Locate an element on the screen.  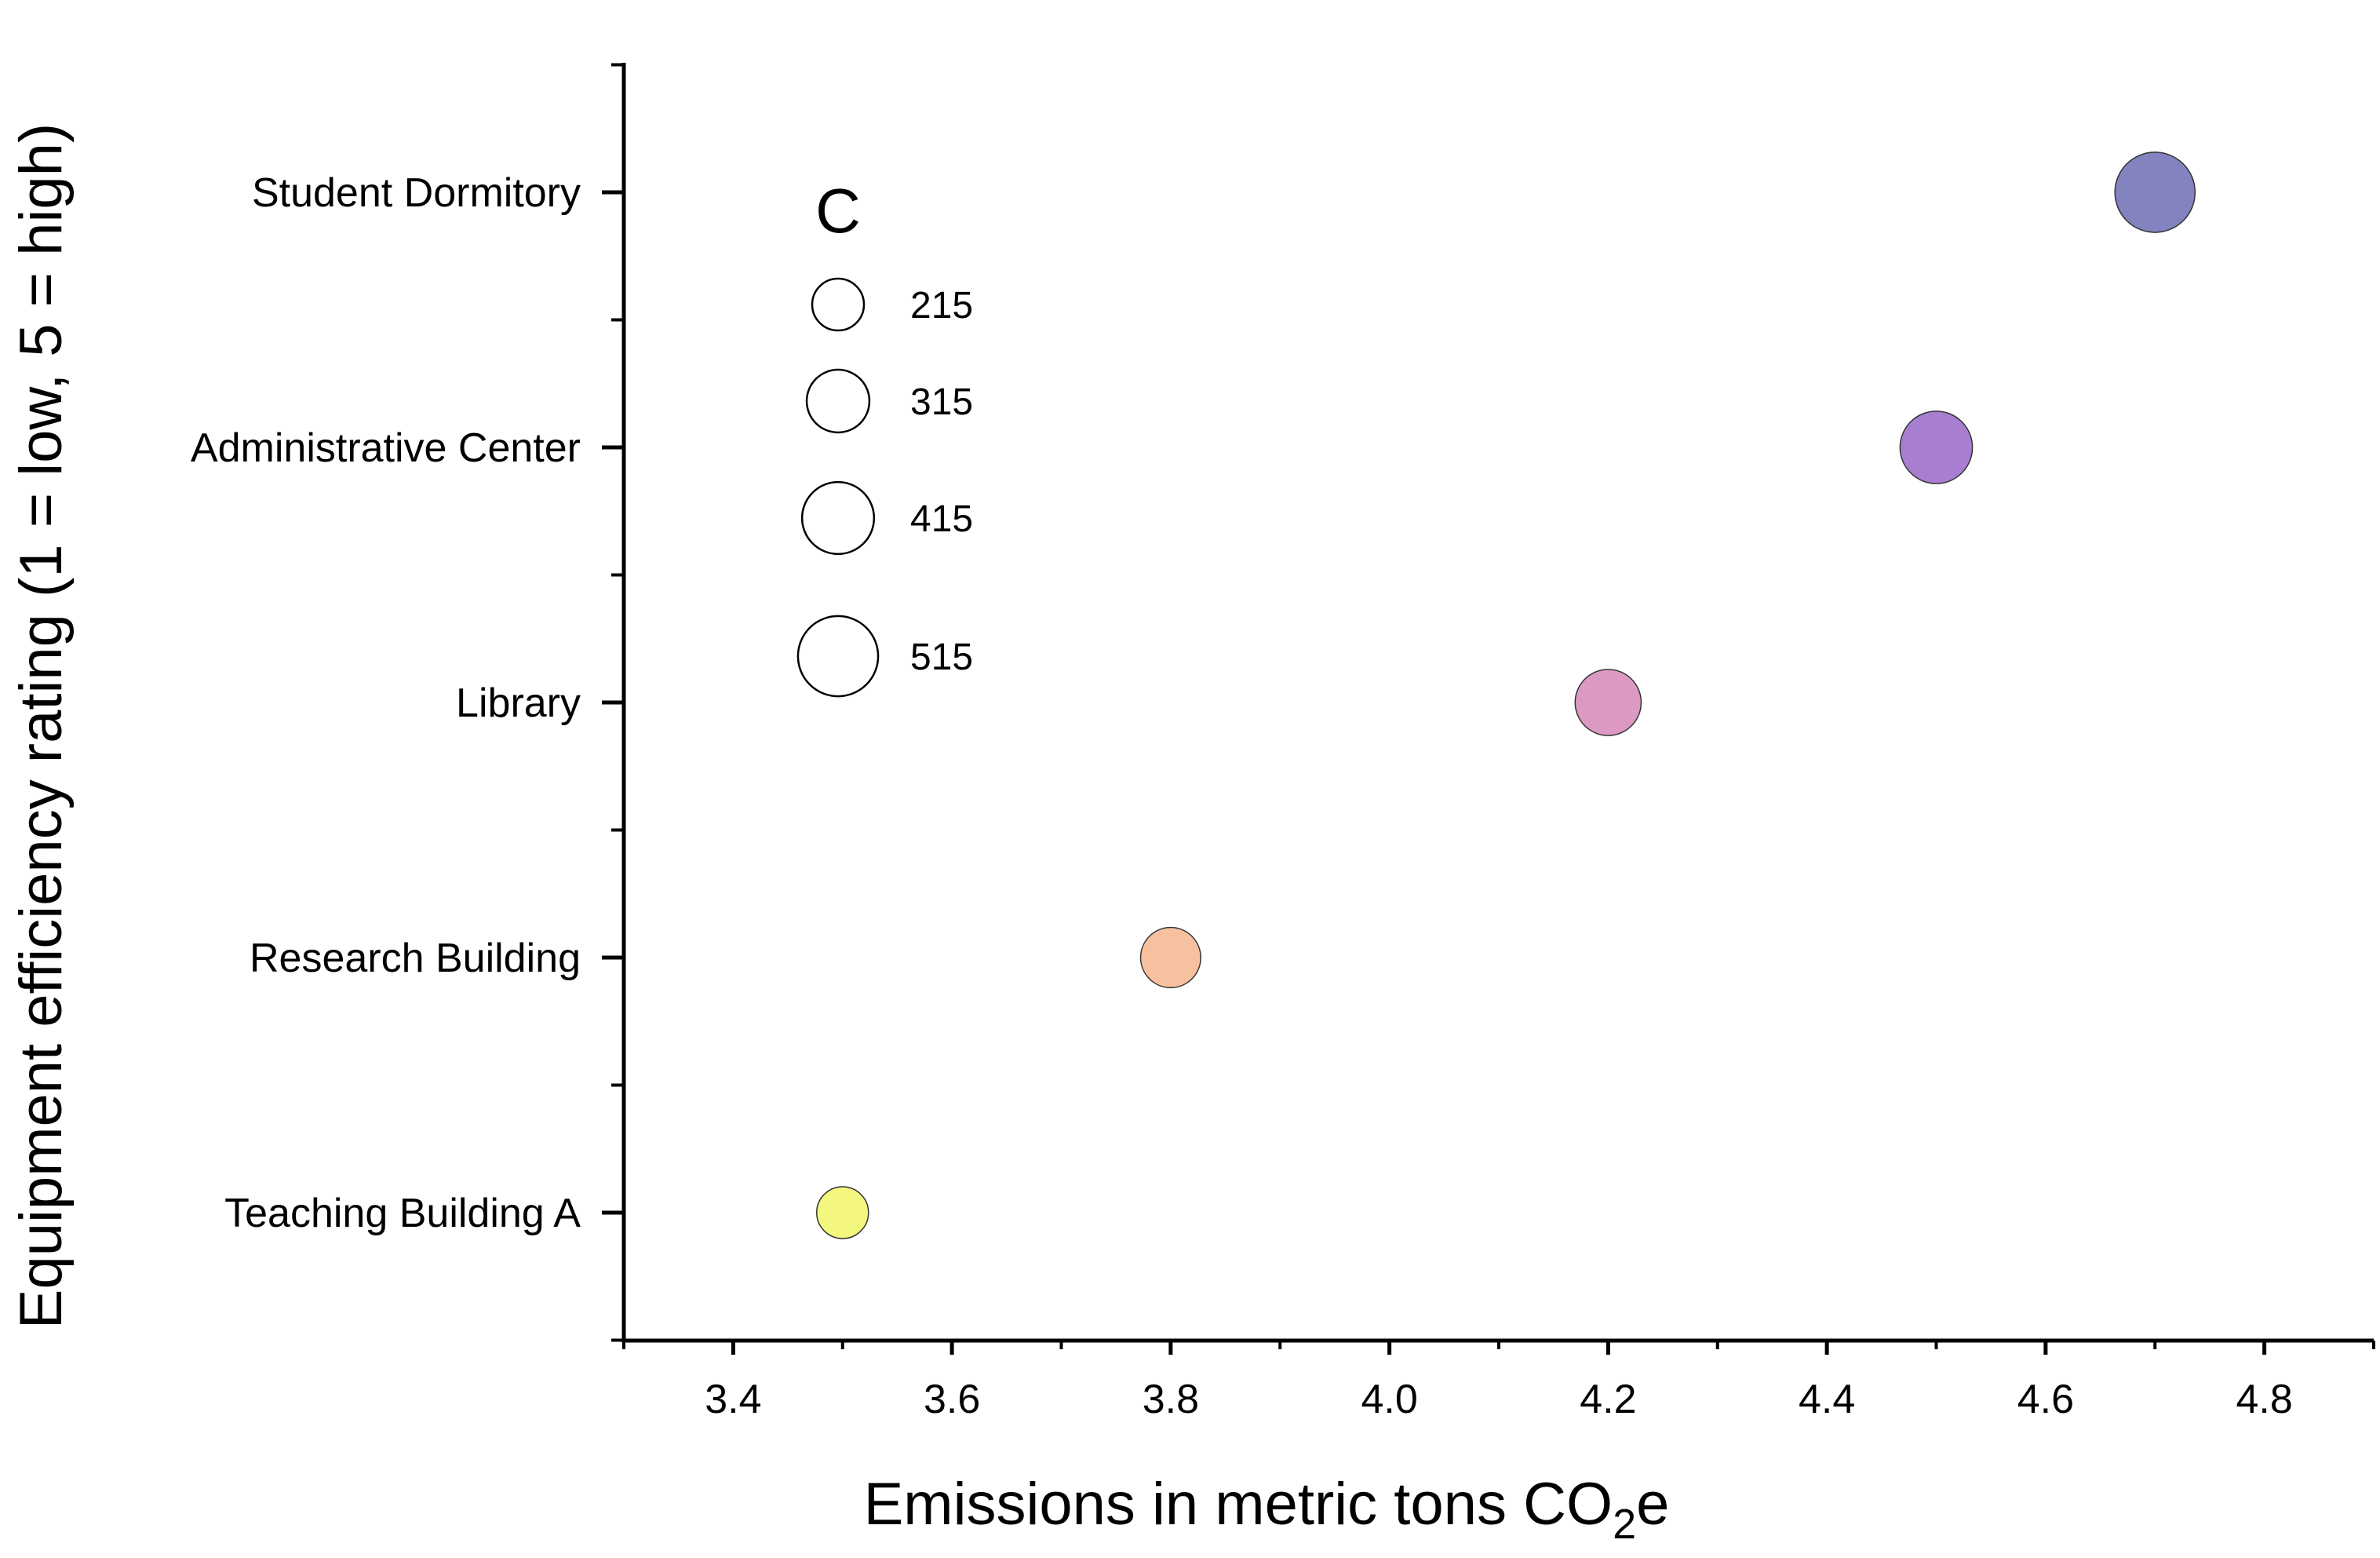
x-tick-label: 4.6 is located at coordinates (2045, 1399).